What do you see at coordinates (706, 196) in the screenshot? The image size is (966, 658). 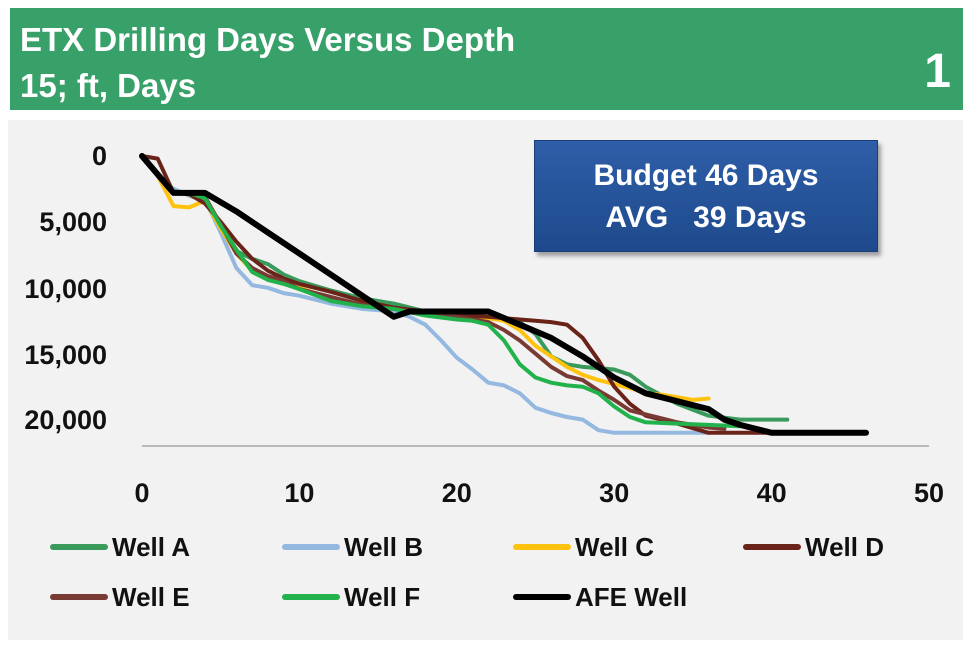 I see `budget-summary-box: Budget 46 Days AVG 39 Days` at bounding box center [706, 196].